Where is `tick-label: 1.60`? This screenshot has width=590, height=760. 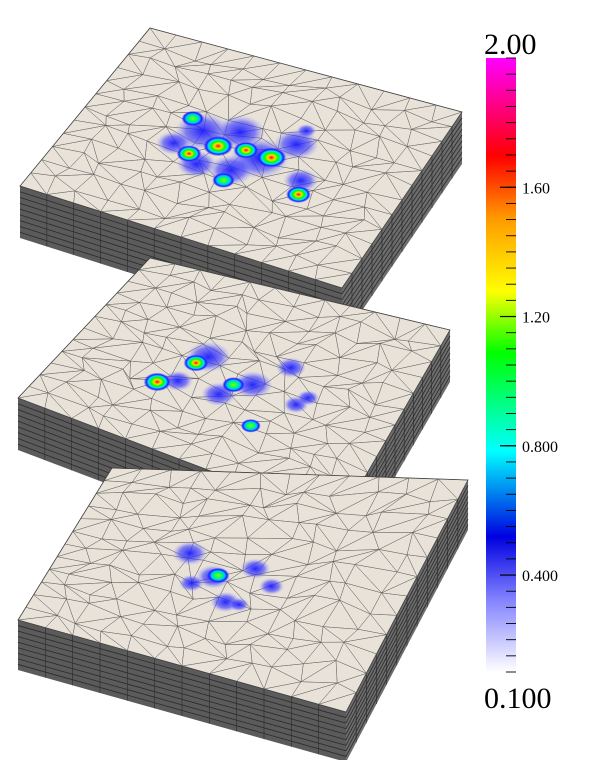 tick-label: 1.60 is located at coordinates (536, 188).